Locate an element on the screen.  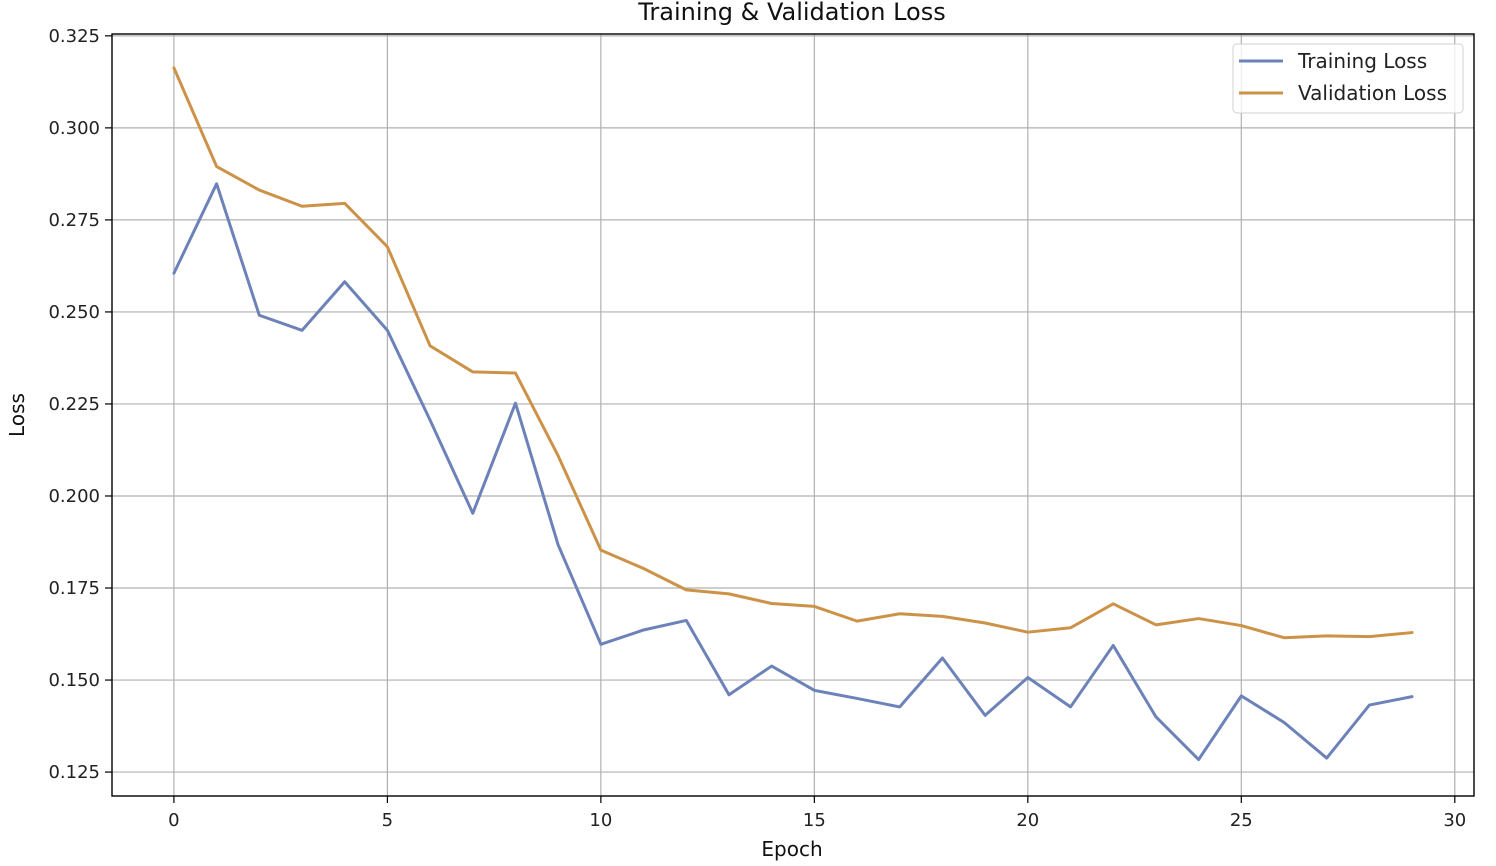
x-tick-label: 15 is located at coordinates (814, 820).